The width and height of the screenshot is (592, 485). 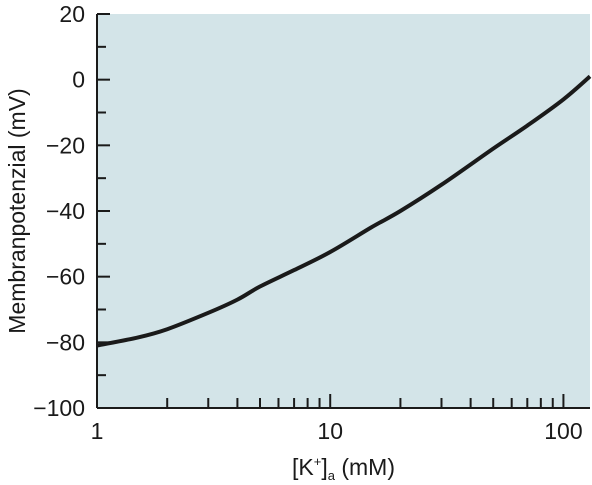 What do you see at coordinates (65, 277) in the screenshot?
I see `y-tick-label: −60` at bounding box center [65, 277].